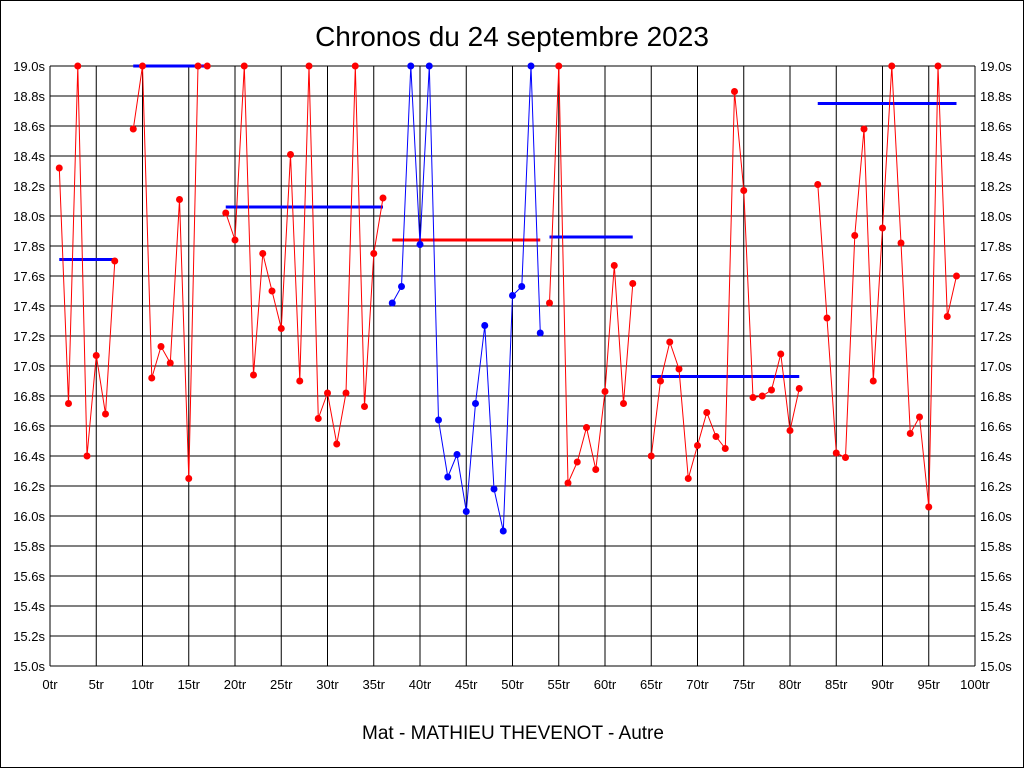  Describe the element at coordinates (513, 733) in the screenshot. I see `chart-subtitle: Mat - MATHIEU THEVENOT - Autre` at that location.